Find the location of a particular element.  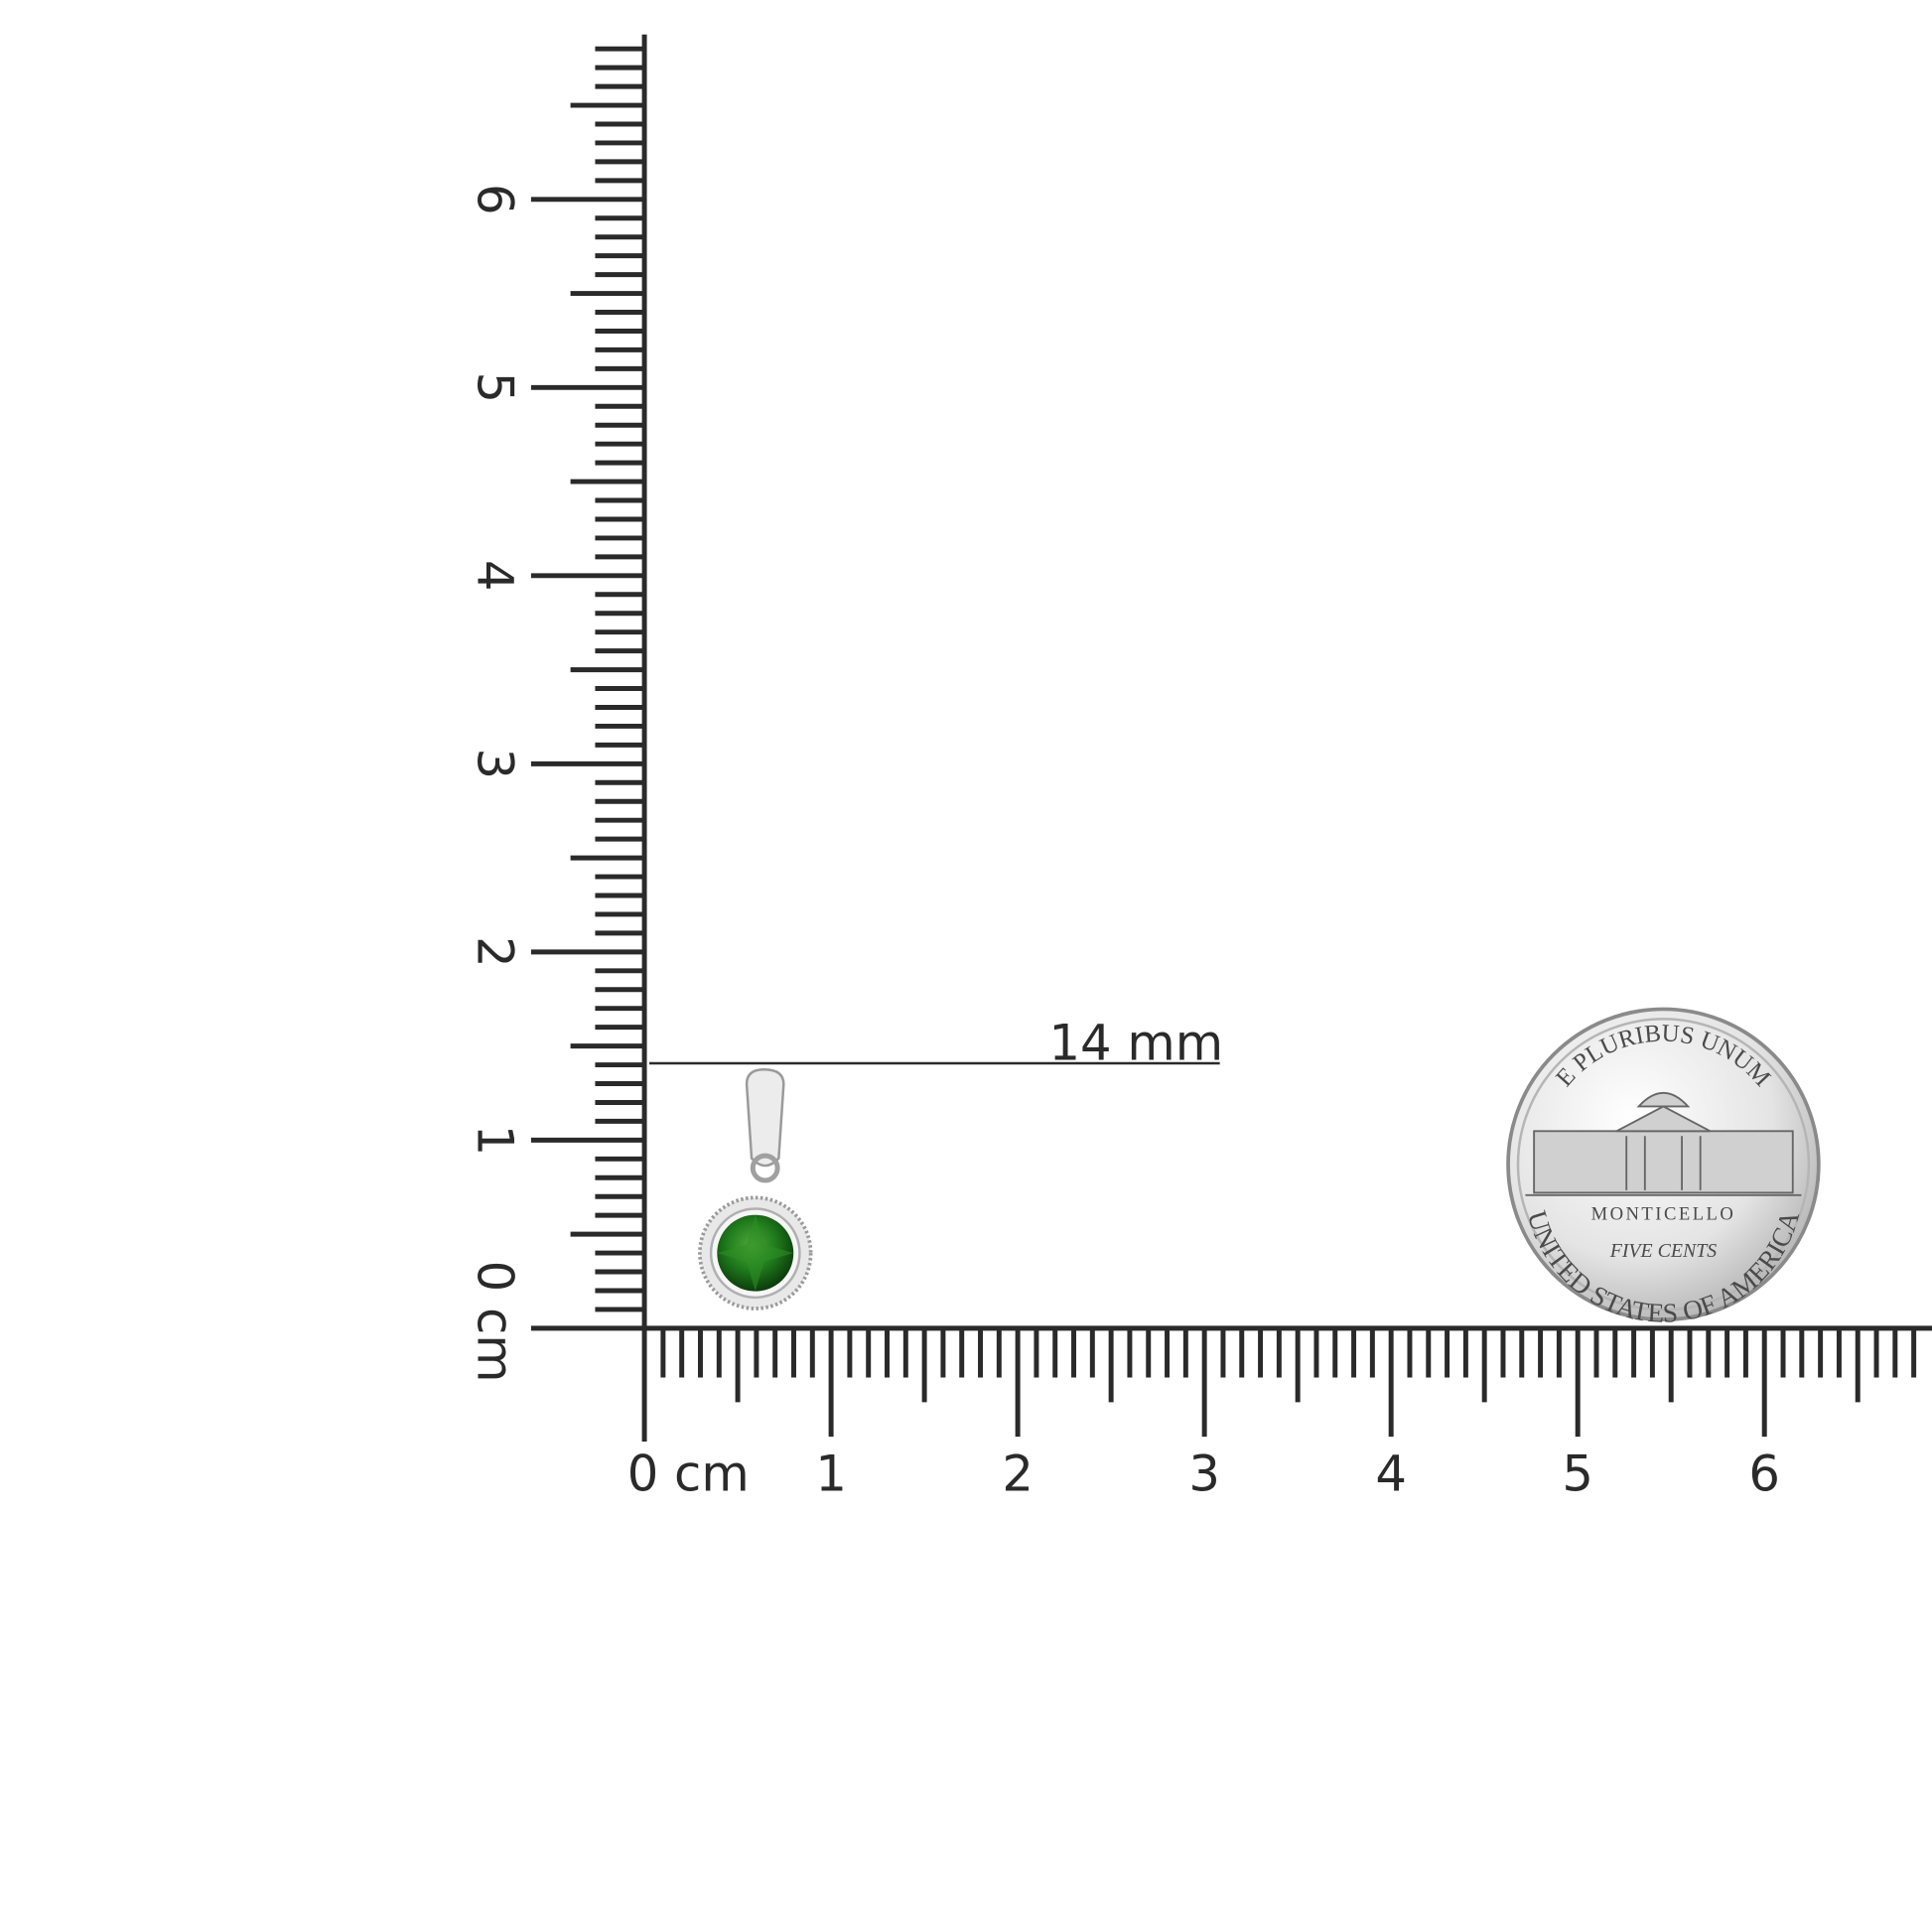

gem-facets is located at coordinates (756, 1253).